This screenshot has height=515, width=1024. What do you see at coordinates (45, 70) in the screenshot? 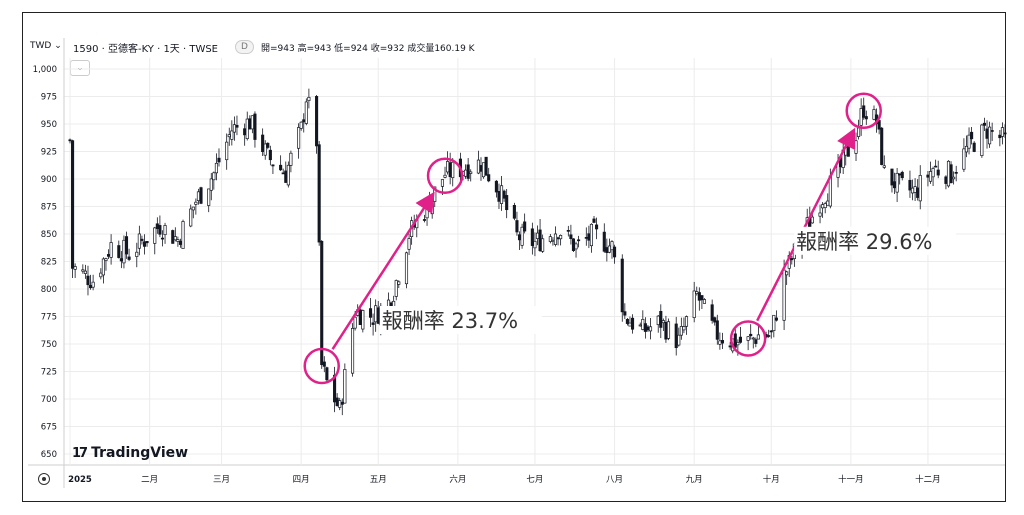
I see `y-tick-label: 1,000` at bounding box center [45, 70].